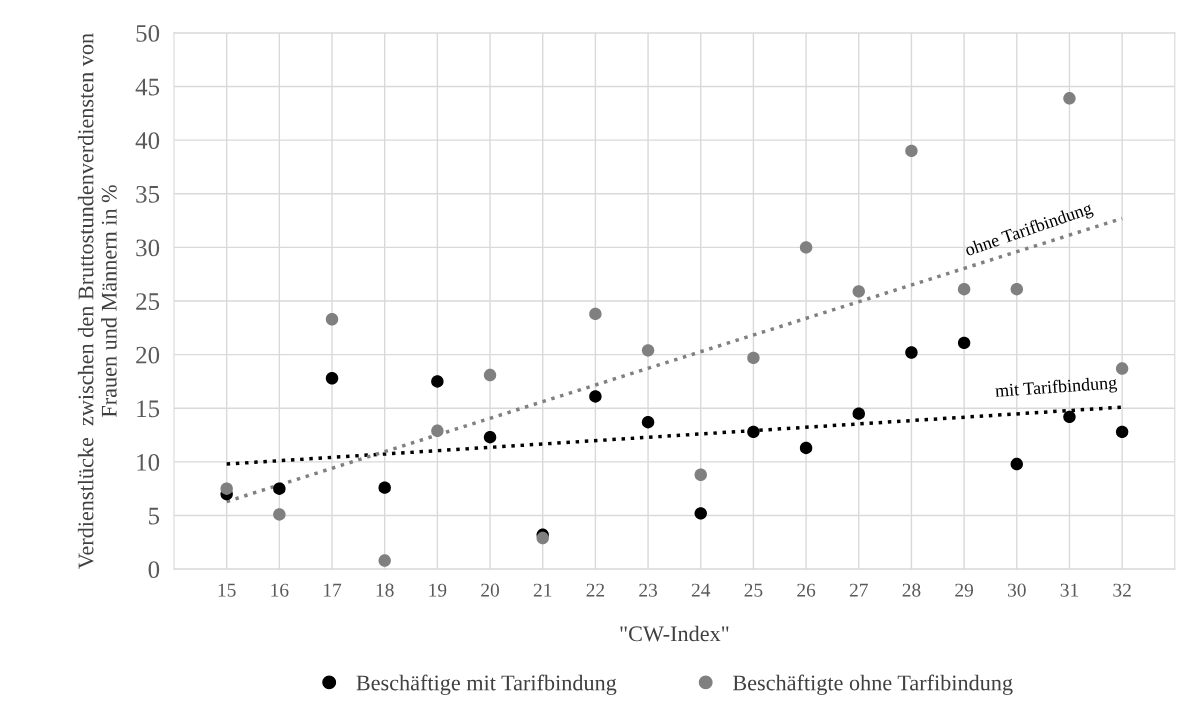  Describe the element at coordinates (227, 590) in the screenshot. I see `x-tick-label: 15` at that location.